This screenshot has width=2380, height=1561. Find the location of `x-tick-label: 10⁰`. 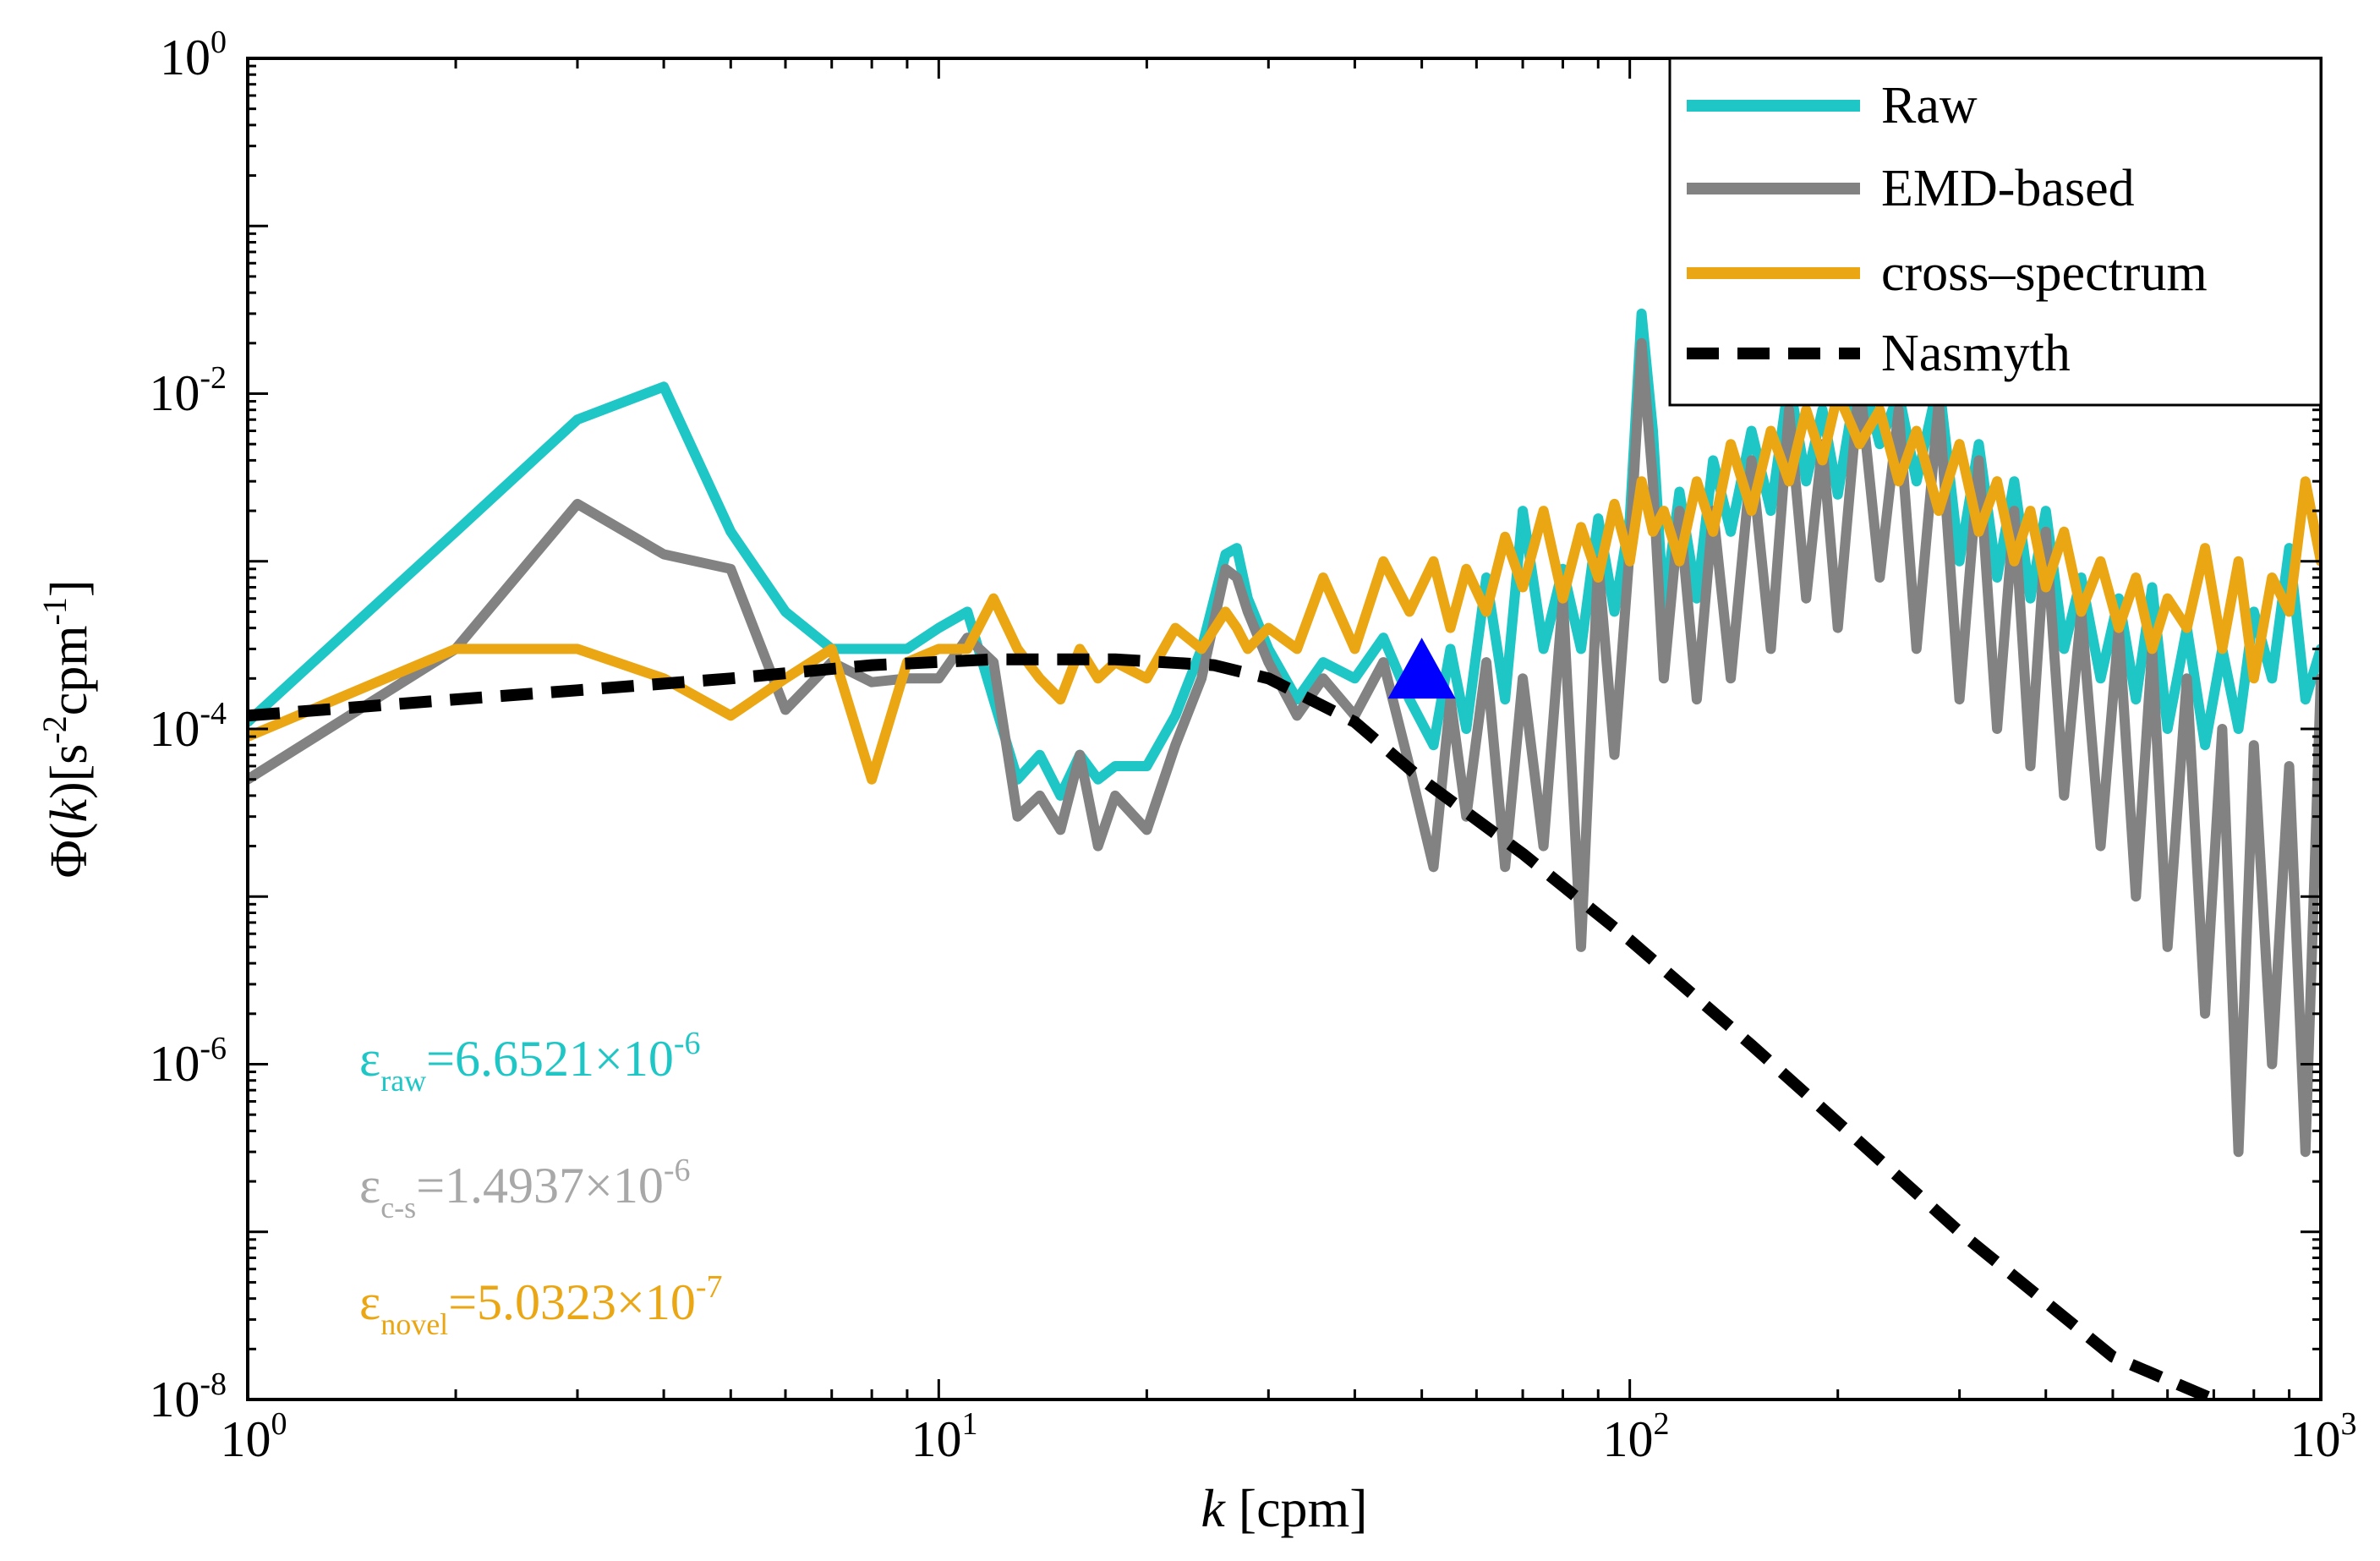

x-tick-label: 10⁰ is located at coordinates (254, 1436).